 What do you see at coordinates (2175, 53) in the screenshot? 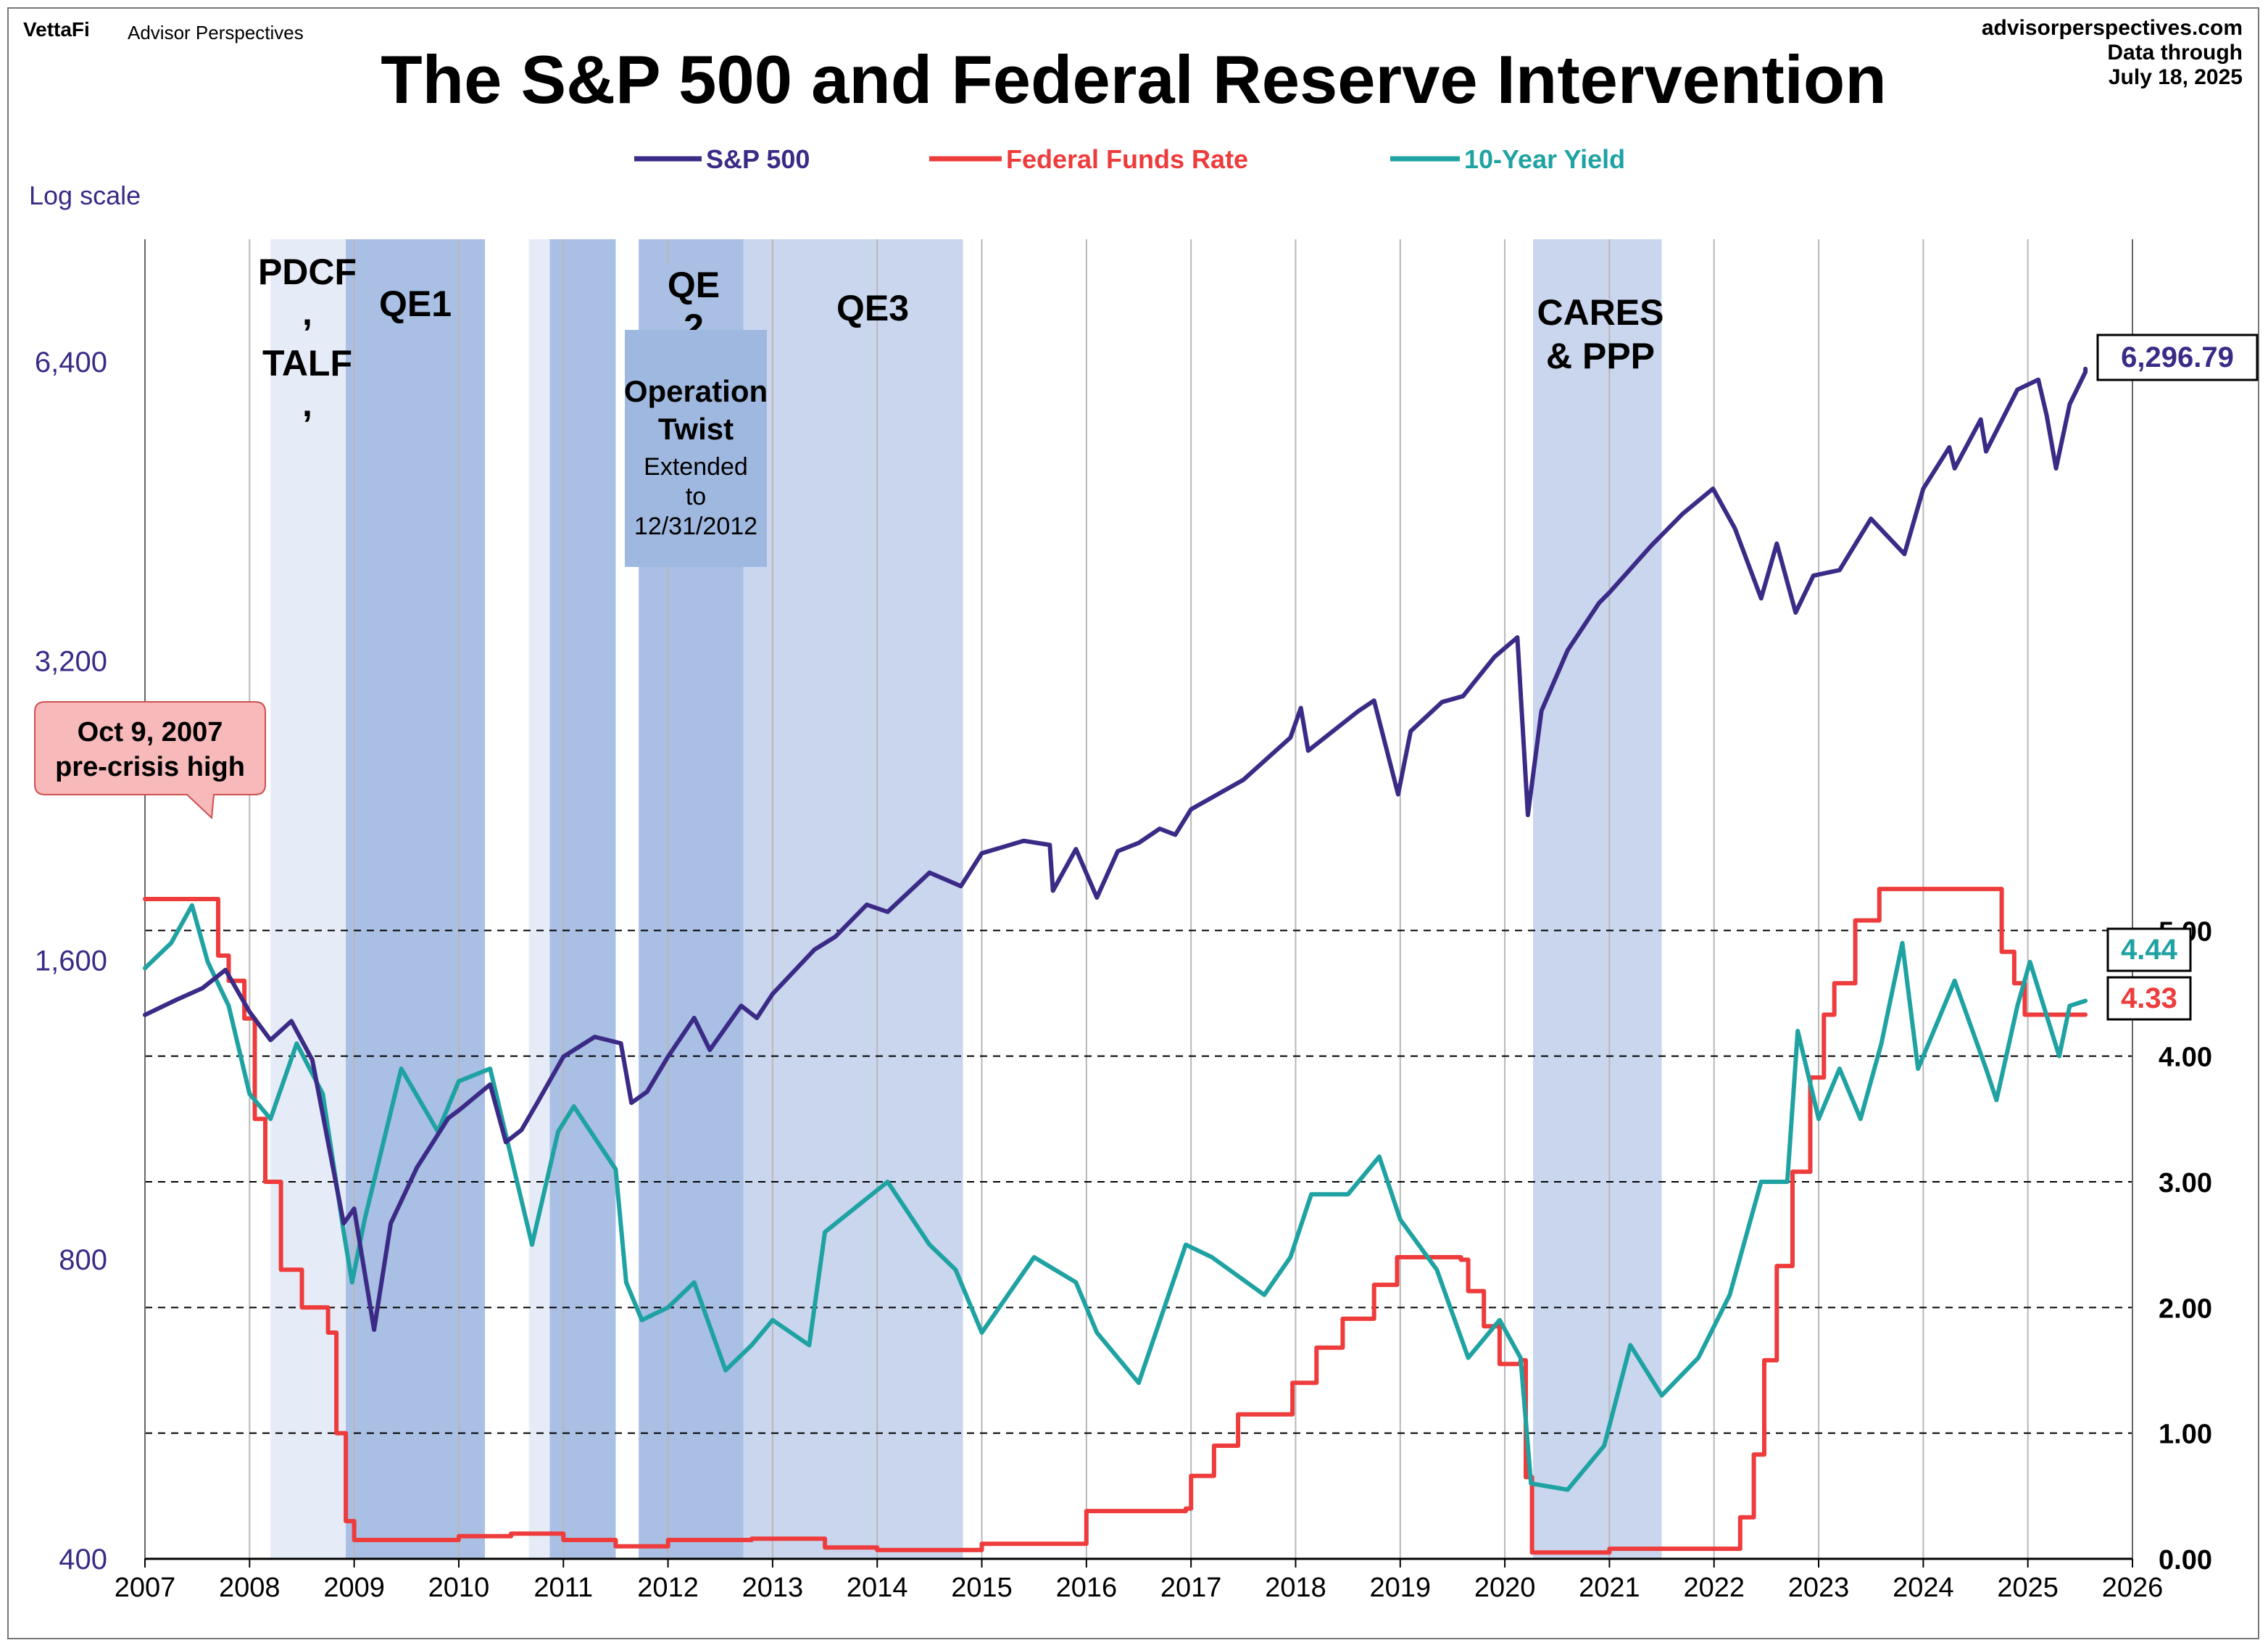
I see `data-through-label: Data through` at bounding box center [2175, 53].